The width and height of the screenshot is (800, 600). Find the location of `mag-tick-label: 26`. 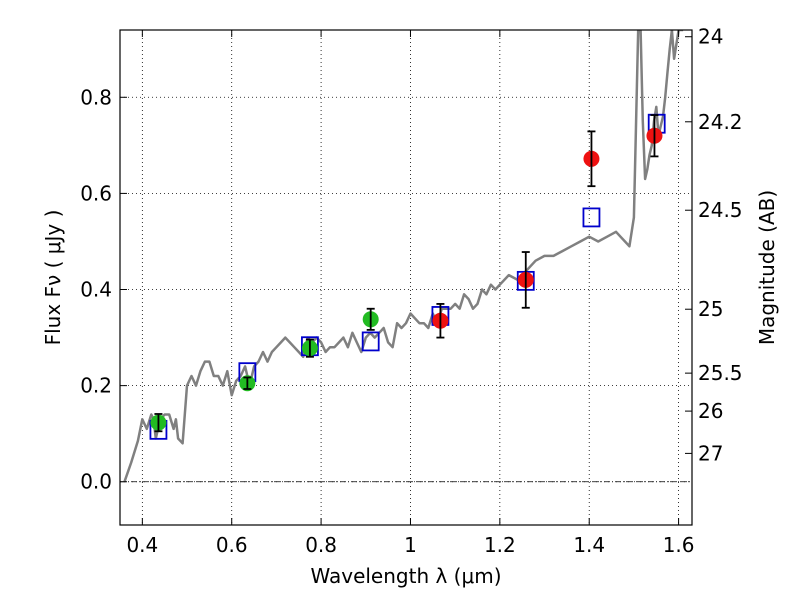

mag-tick-label: 26 is located at coordinates (710, 411).